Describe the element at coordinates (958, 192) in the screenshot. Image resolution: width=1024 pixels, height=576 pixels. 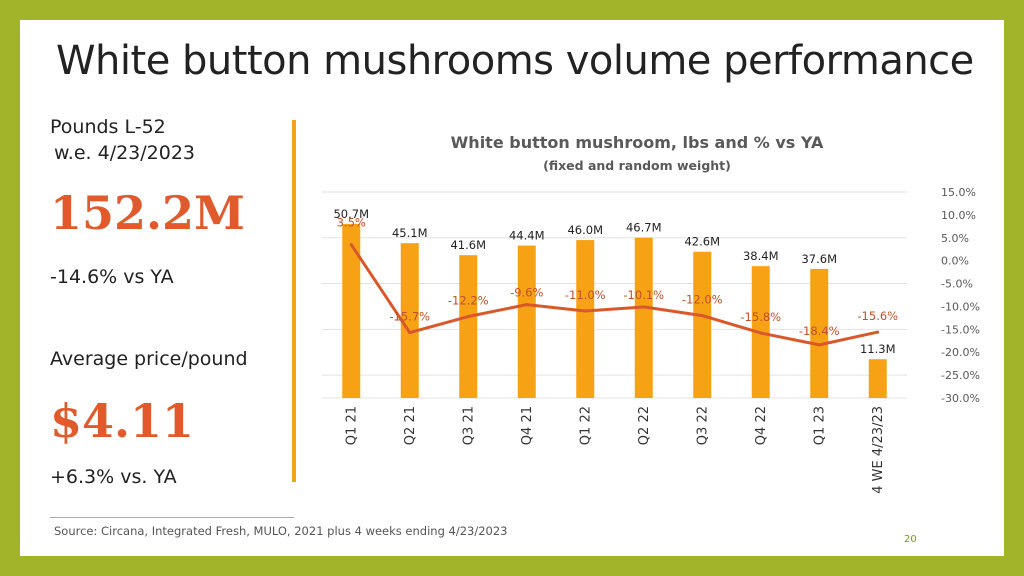
I see `y2-tick-label: 15.0%` at that location.